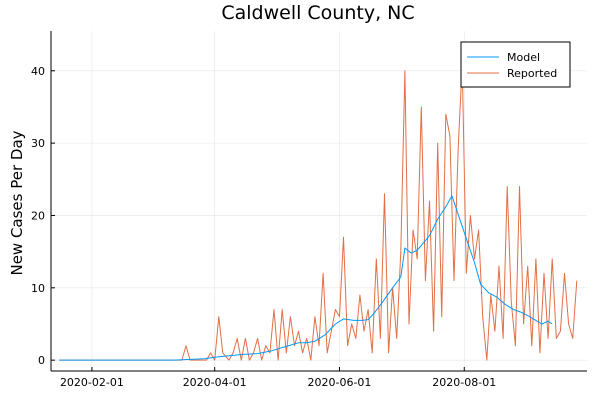  Describe the element at coordinates (17, 202) in the screenshot. I see `y-axis-label: New Cases Per Day` at that location.